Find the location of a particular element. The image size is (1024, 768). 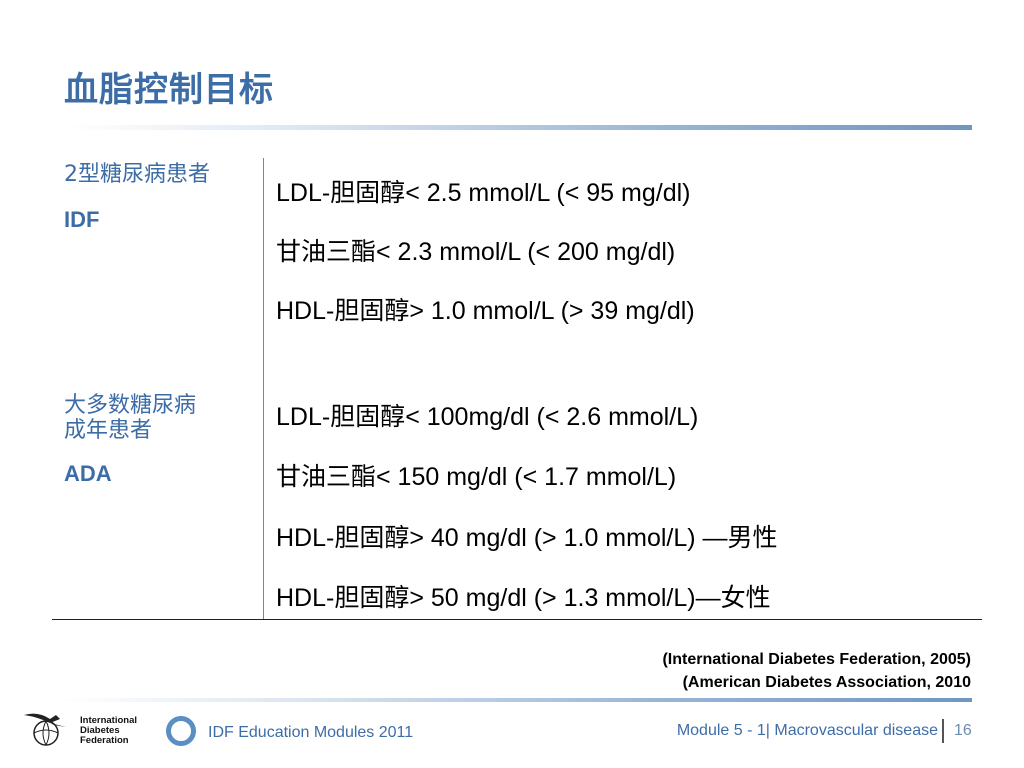

idf-logo-line: Federation is located at coordinates (104, 740).